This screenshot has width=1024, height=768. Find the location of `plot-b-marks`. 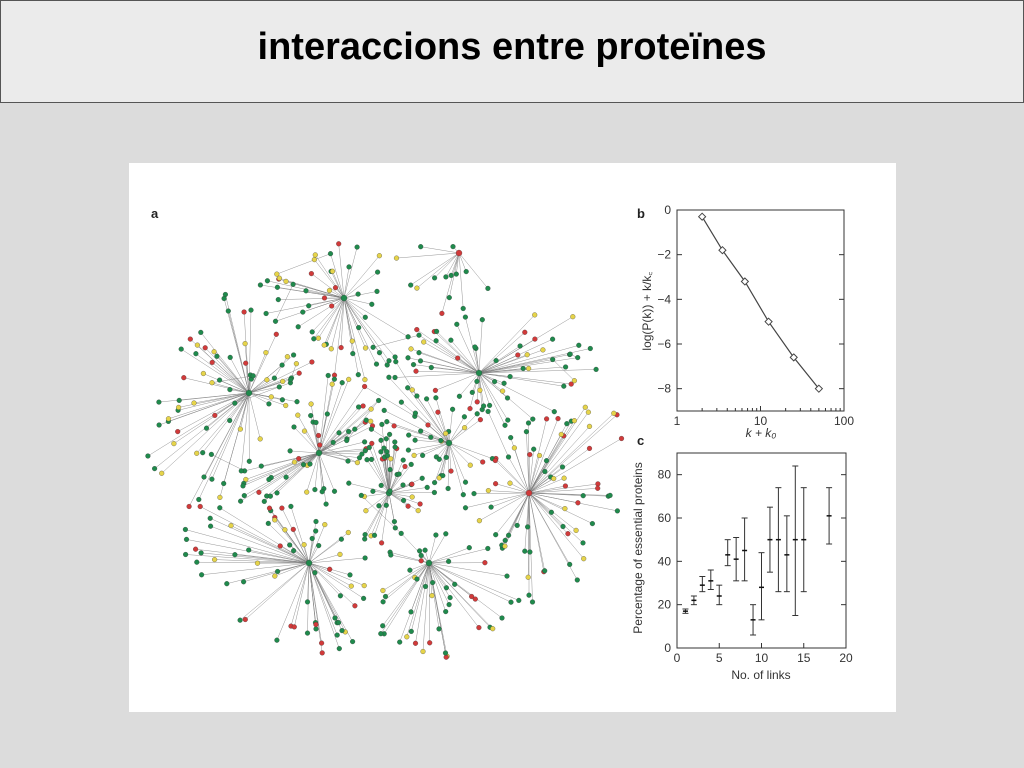

plot-b-marks is located at coordinates (760, 302).